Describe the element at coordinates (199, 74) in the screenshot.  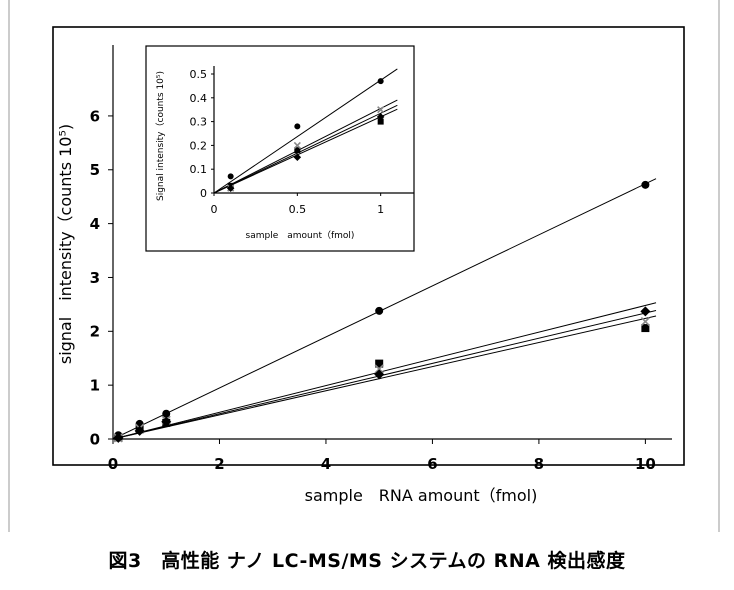
I see `y-tick-label: 0.5` at that location.